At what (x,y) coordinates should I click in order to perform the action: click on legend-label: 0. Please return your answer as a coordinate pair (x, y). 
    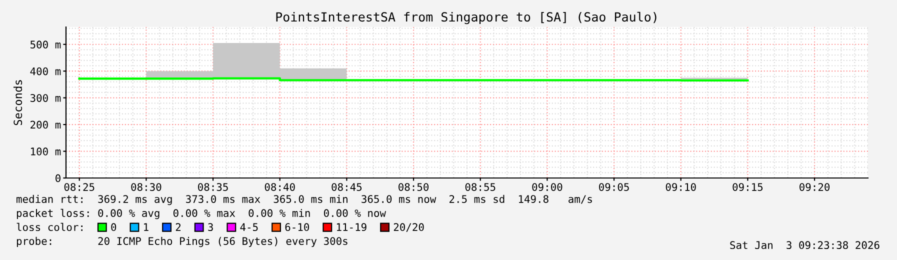
    Looking at the image, I should click on (113, 227).